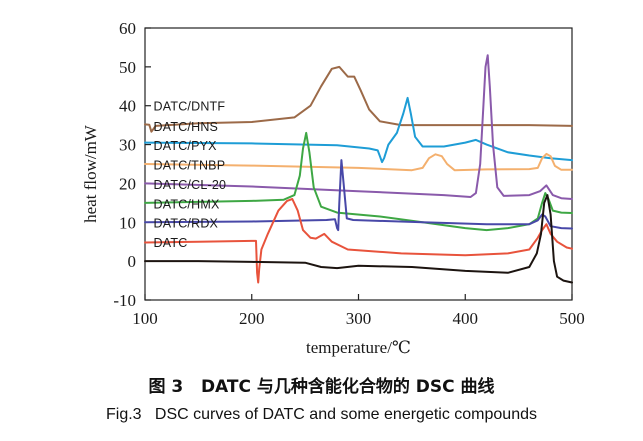  Describe the element at coordinates (145, 318) in the screenshot. I see `x-tick-label: 100` at that location.